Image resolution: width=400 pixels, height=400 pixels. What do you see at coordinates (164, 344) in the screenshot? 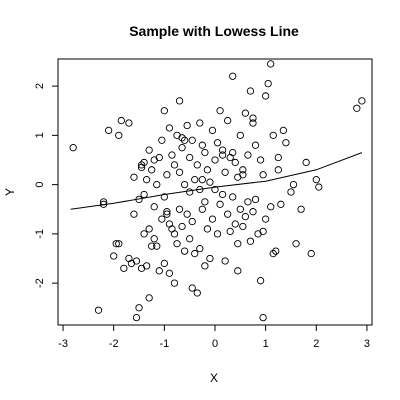
I see `x-tick-label: -1` at bounding box center [164, 344].